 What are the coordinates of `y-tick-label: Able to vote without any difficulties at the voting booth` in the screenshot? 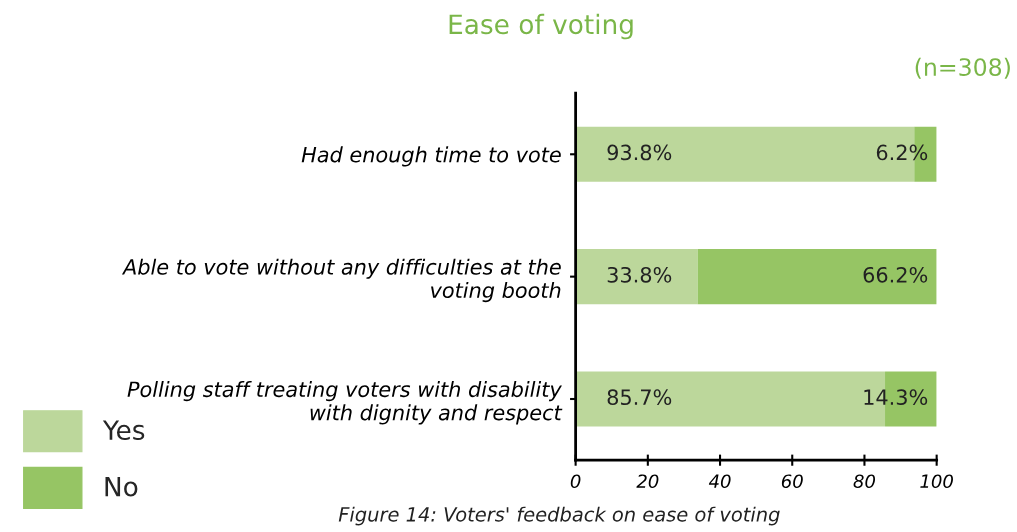 It's located at (341, 280).